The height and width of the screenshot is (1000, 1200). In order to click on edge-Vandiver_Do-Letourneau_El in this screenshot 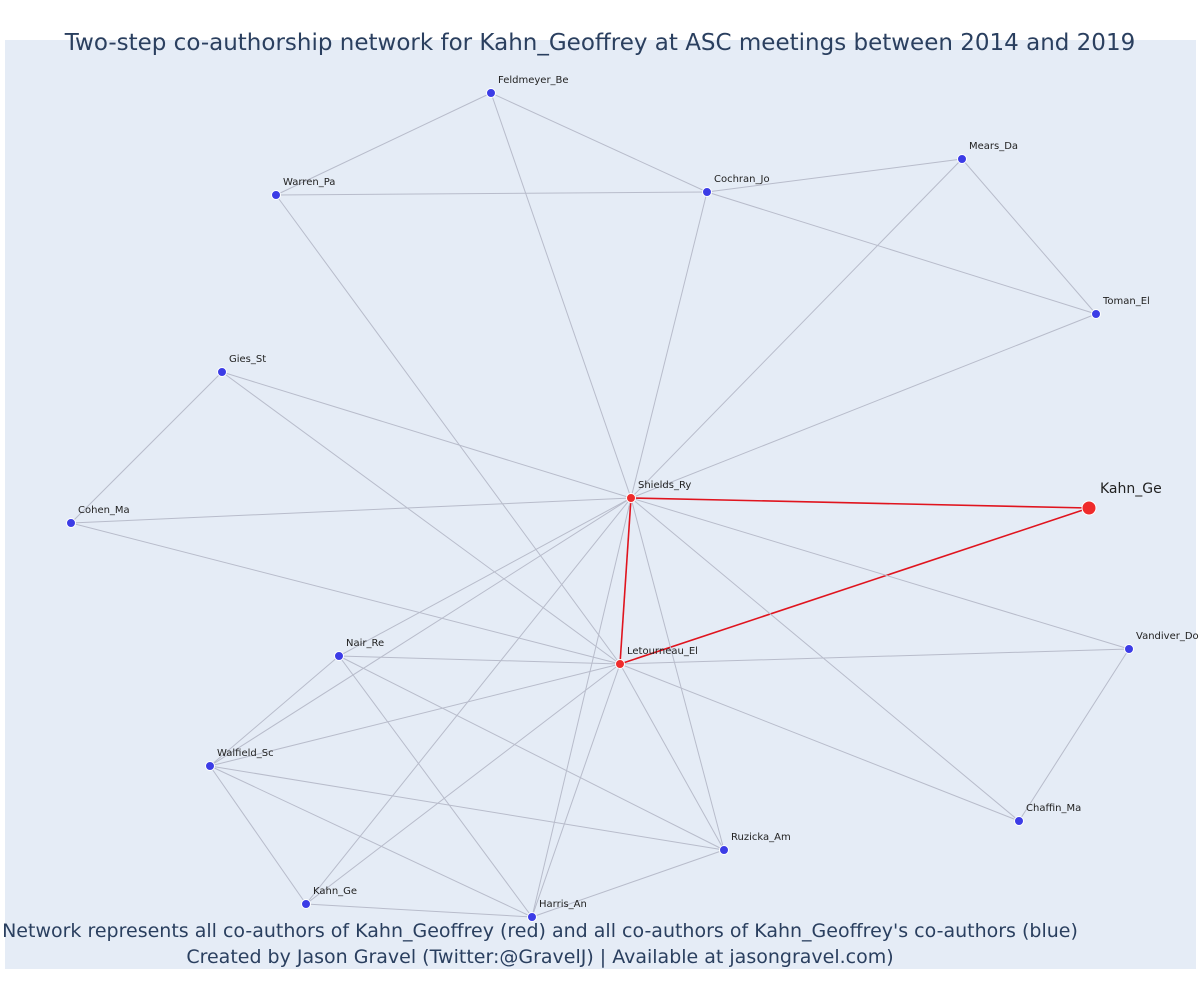, I will do `click(874, 656)`.